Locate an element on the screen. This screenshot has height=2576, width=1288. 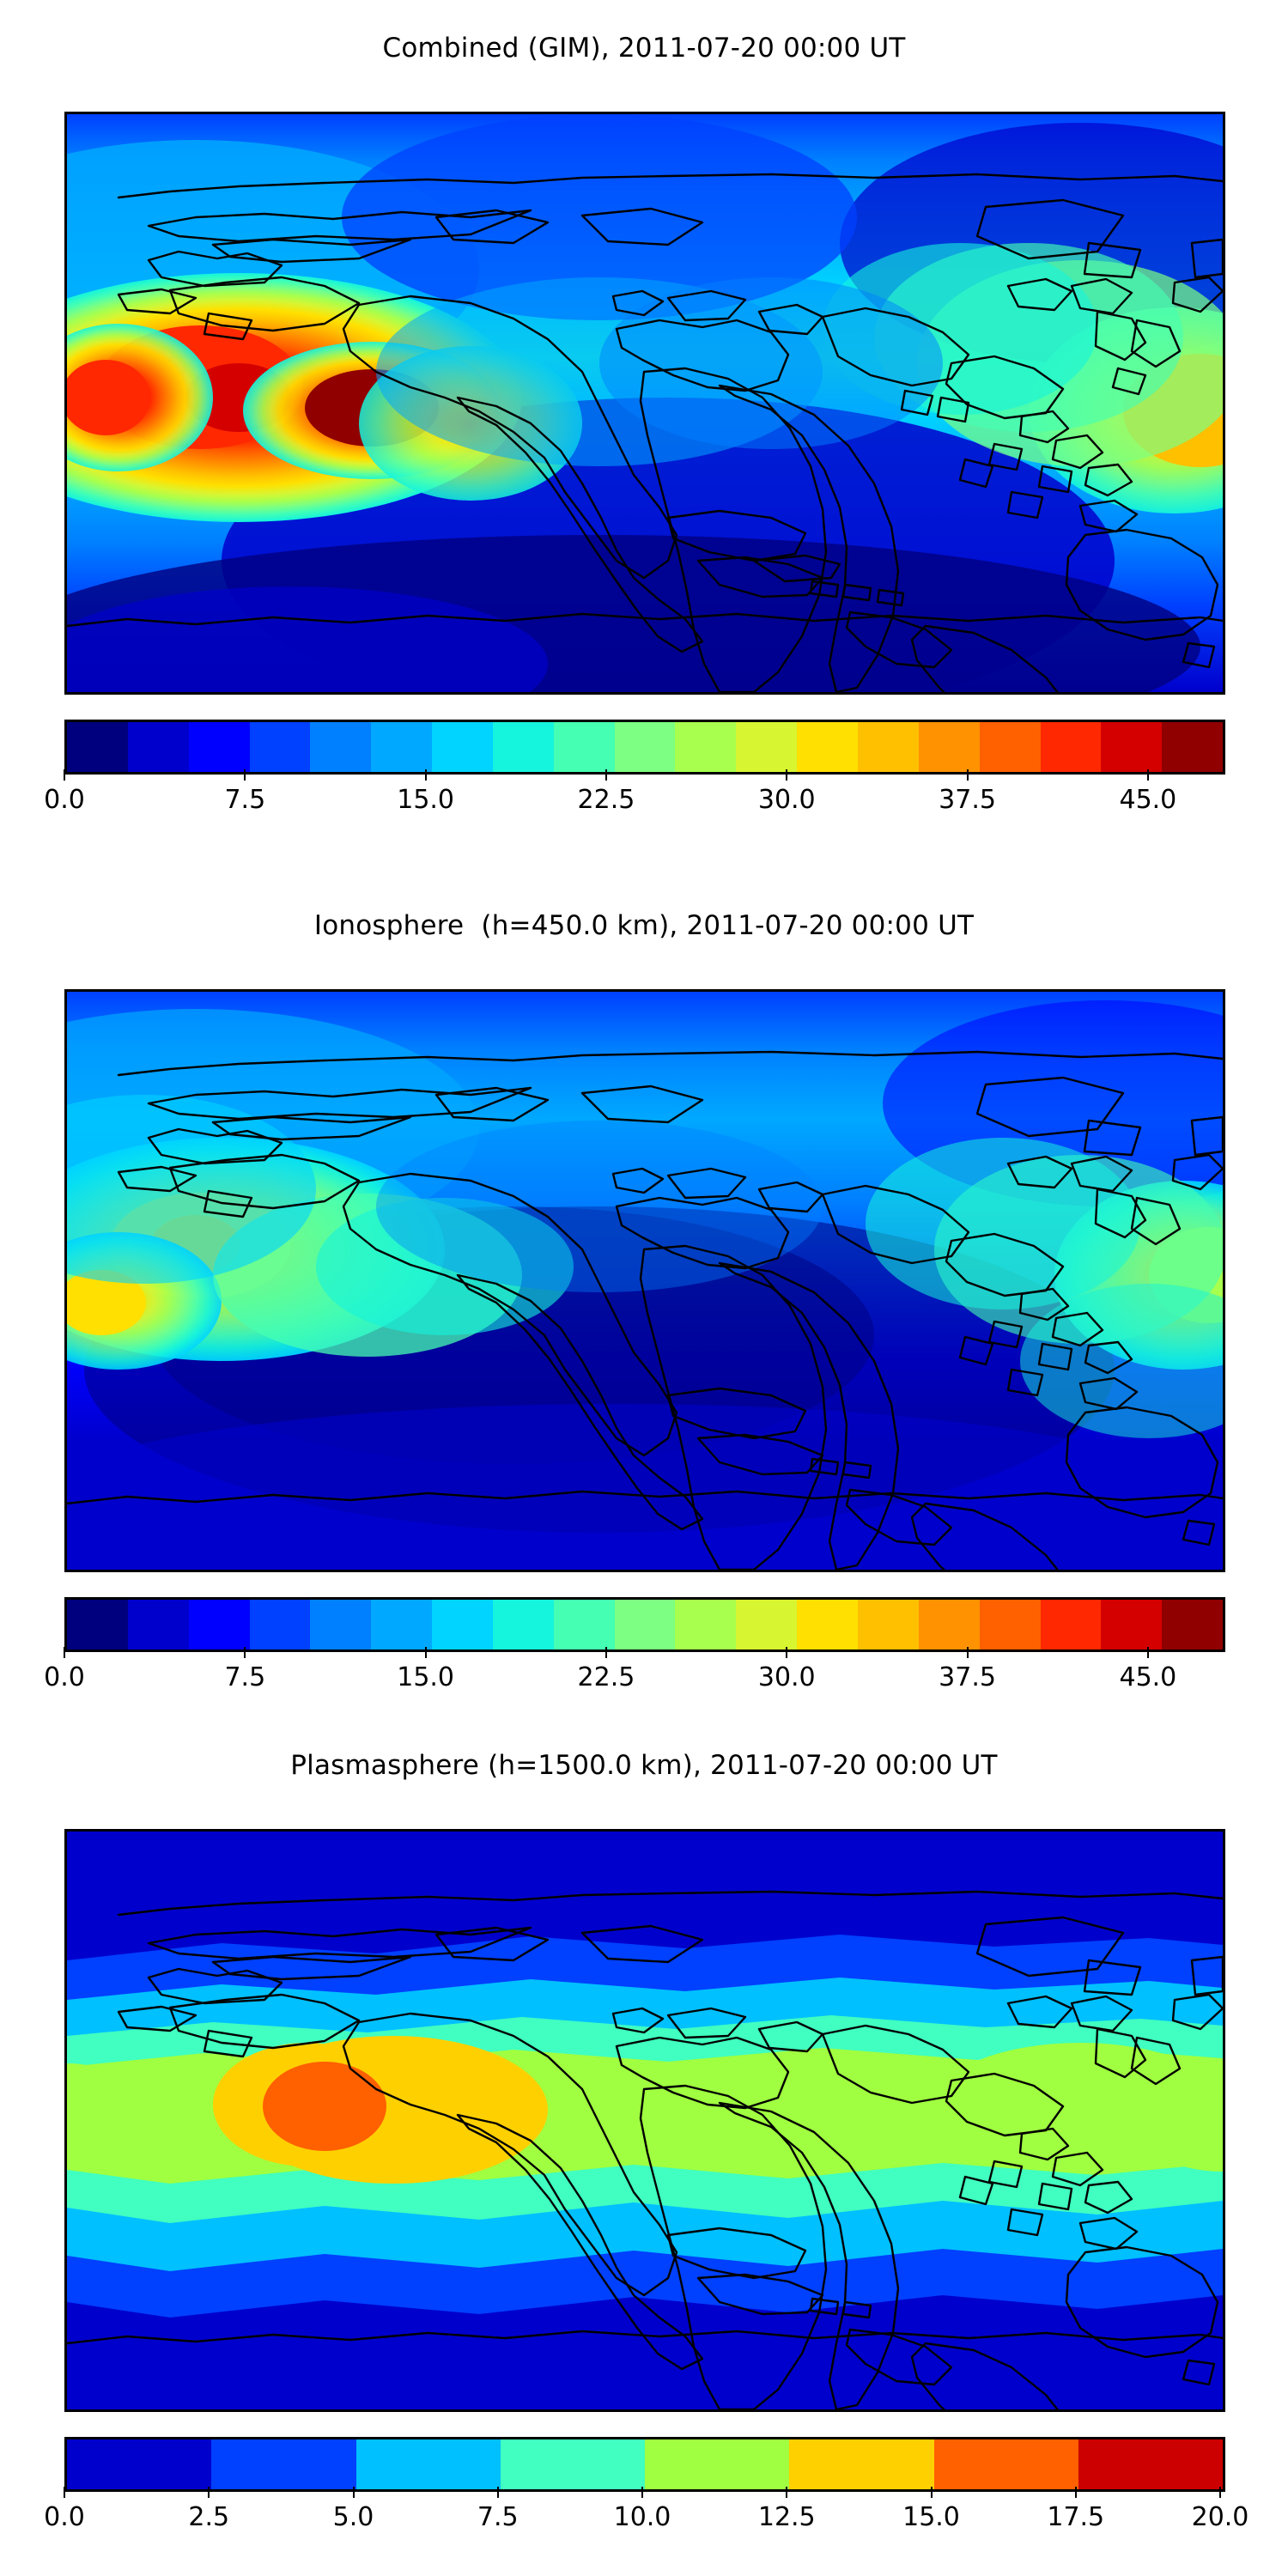
colorbar-tick-label: 10.0 is located at coordinates (642, 2517).